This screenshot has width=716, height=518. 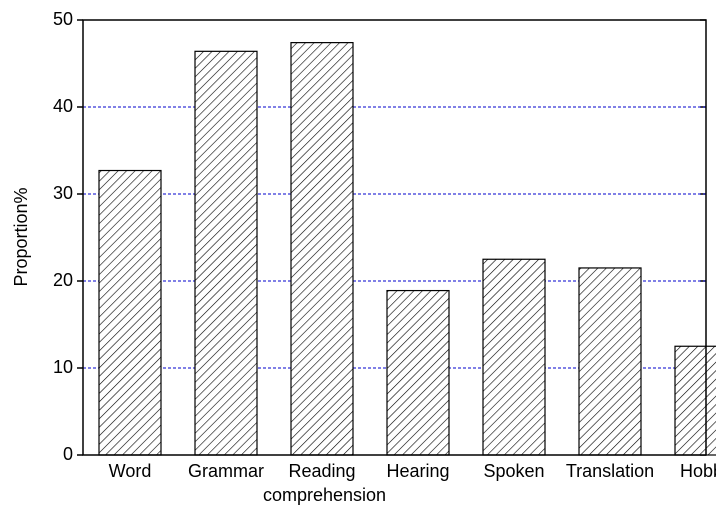 I want to click on x-tick-label: Hearing, so click(x=417, y=471).